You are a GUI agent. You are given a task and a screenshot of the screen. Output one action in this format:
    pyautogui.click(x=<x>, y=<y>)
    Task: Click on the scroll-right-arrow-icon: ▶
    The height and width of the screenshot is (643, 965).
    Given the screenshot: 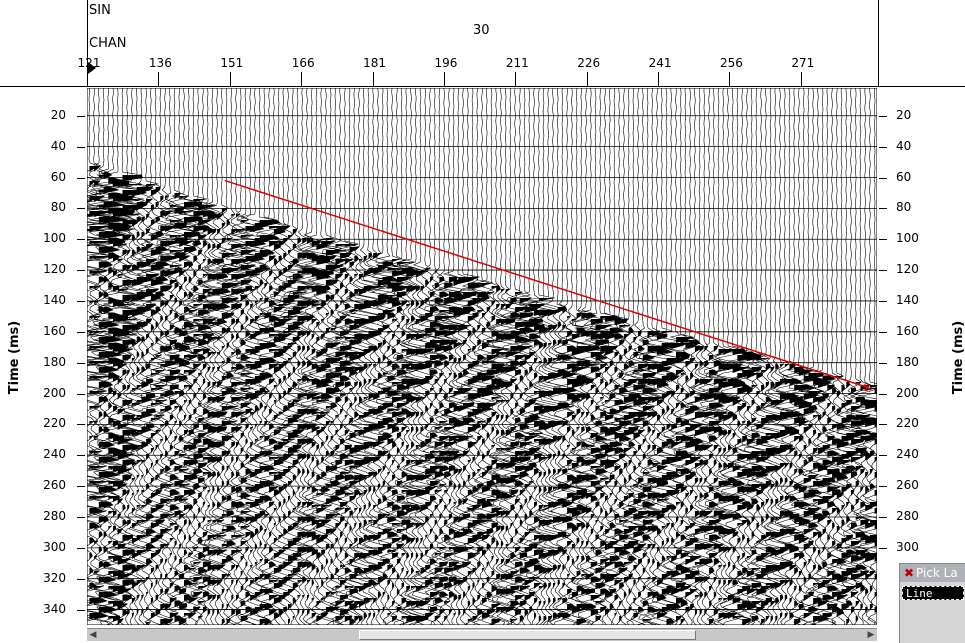 What is the action you would take?
    pyautogui.click(x=871, y=635)
    